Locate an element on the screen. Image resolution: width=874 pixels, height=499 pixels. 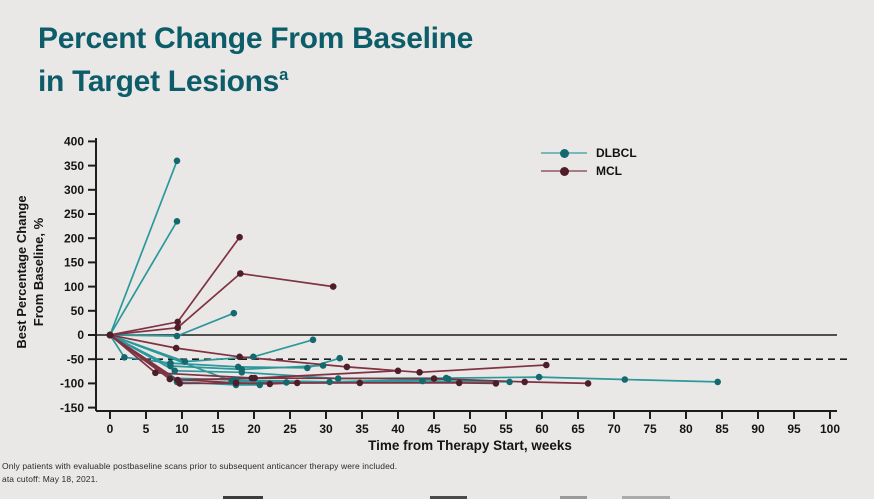
legend-label-dlbcl: DLBCL is located at coordinates (616, 153).